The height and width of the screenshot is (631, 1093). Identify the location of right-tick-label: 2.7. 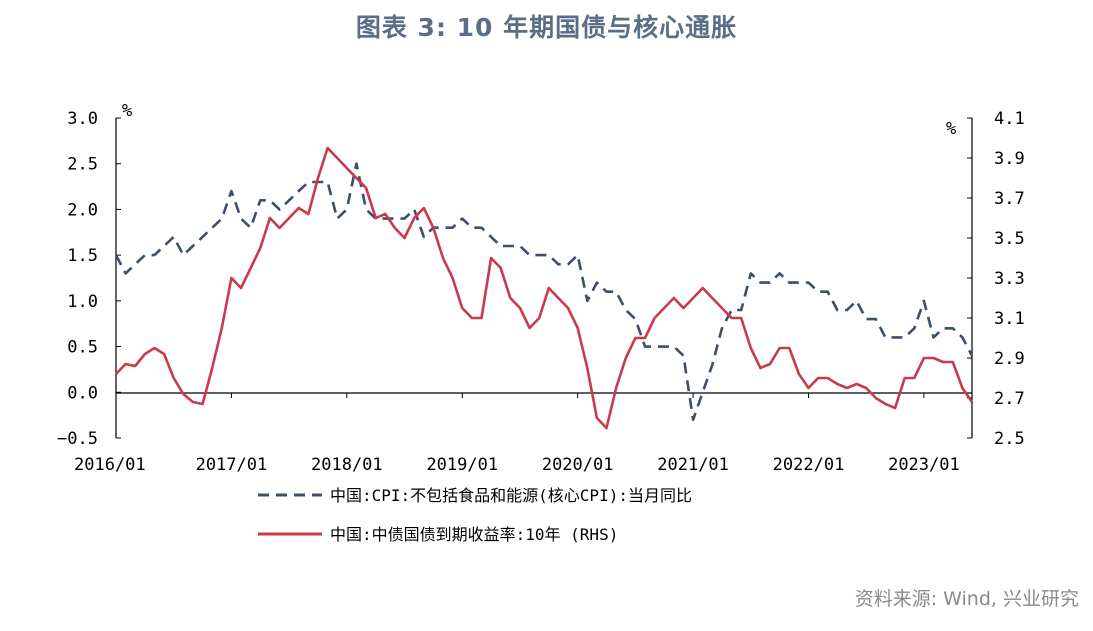
(1009, 399).